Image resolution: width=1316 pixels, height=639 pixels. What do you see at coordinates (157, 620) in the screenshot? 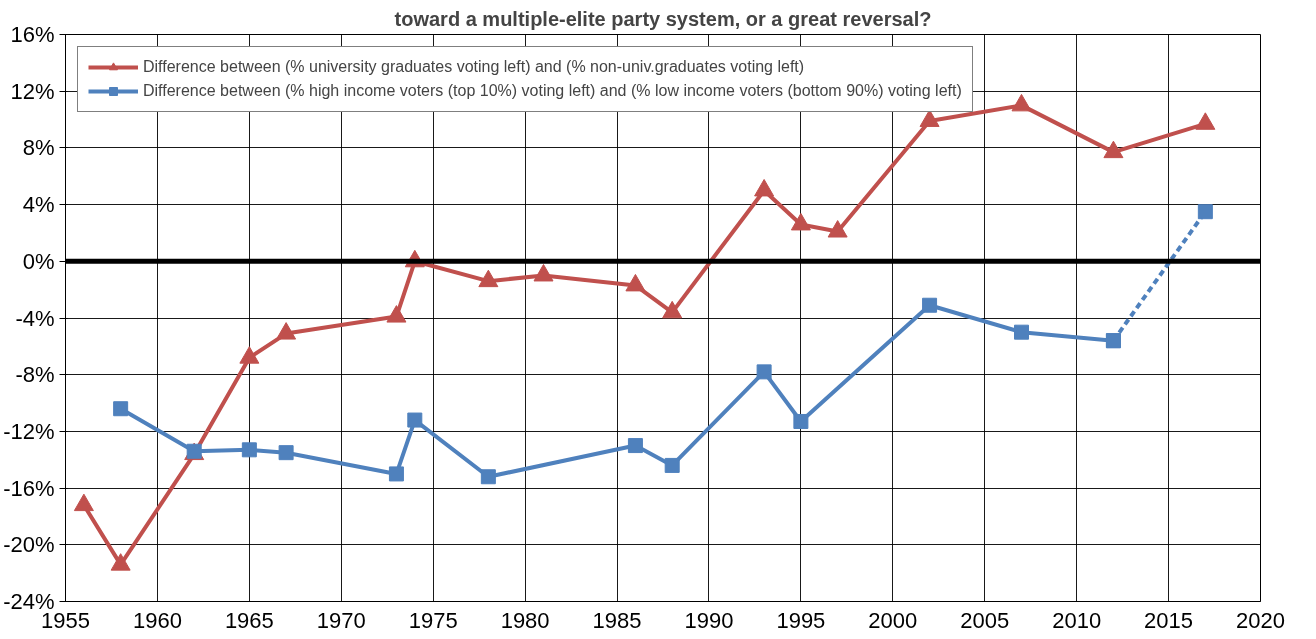
I see `x-tick-label: 1960` at bounding box center [157, 620].